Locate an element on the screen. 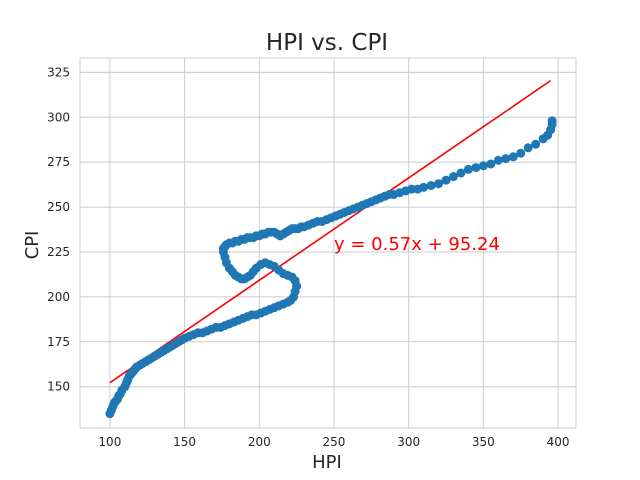 The image size is (640, 480). x-tick-label: 150 is located at coordinates (184, 442).